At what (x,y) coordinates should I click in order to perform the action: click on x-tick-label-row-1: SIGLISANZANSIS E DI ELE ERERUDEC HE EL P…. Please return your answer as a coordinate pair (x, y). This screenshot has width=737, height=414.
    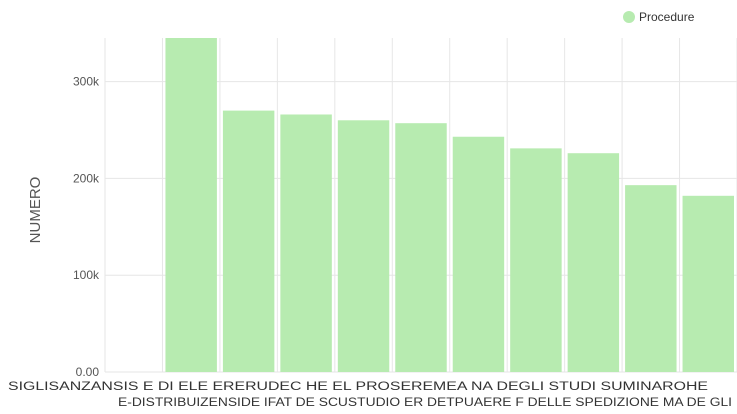
    Looking at the image, I should click on (358, 387).